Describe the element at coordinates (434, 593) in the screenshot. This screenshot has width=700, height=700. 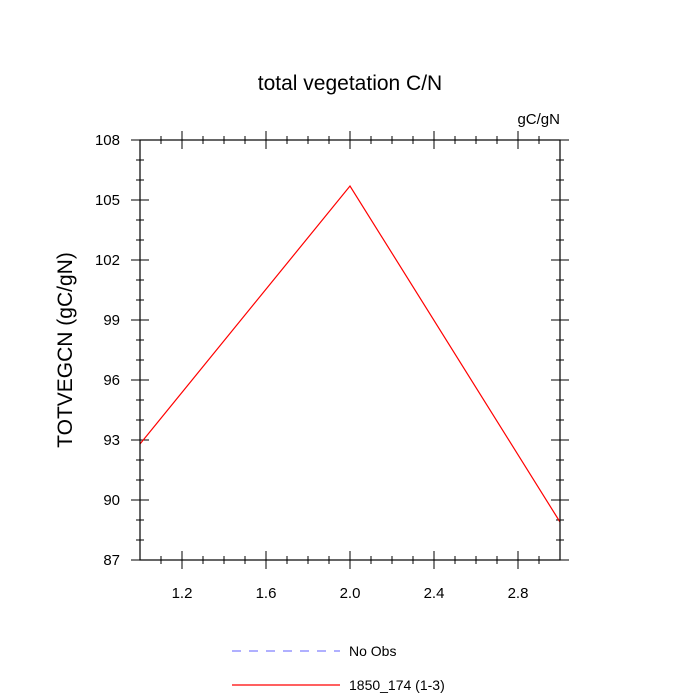
I see `x-tick-label: 2.4` at that location.